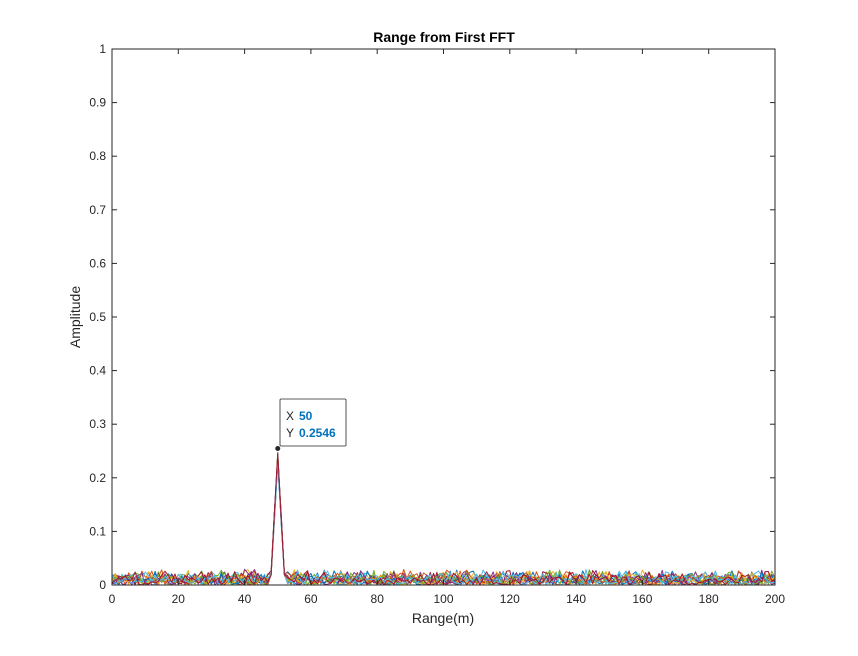 Image resolution: width=858 pixels, height=656 pixels. Describe the element at coordinates (97, 156) in the screenshot. I see `y-tick-label: 0.8` at that location.